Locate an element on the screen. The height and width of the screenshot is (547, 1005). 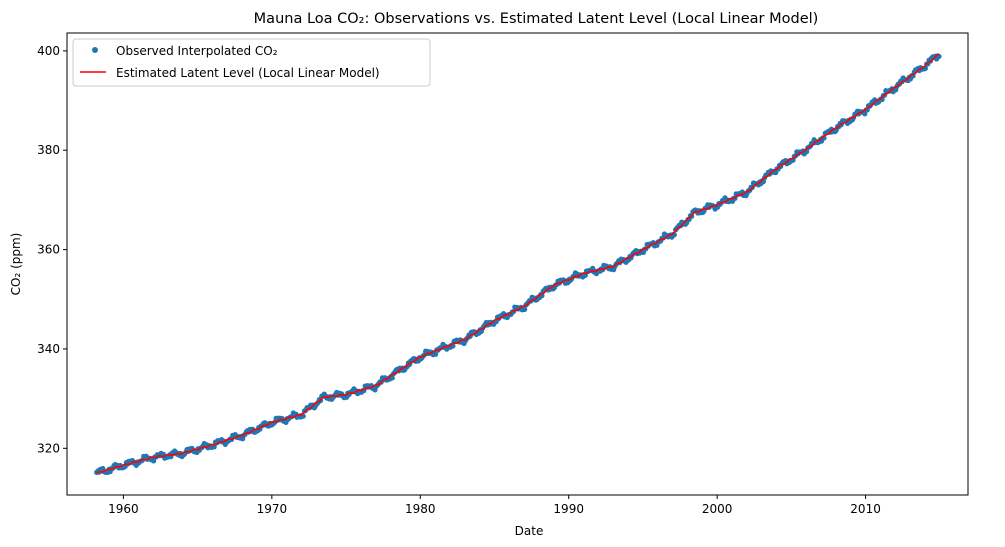
y-tick-label: 360 is located at coordinates (48, 250).